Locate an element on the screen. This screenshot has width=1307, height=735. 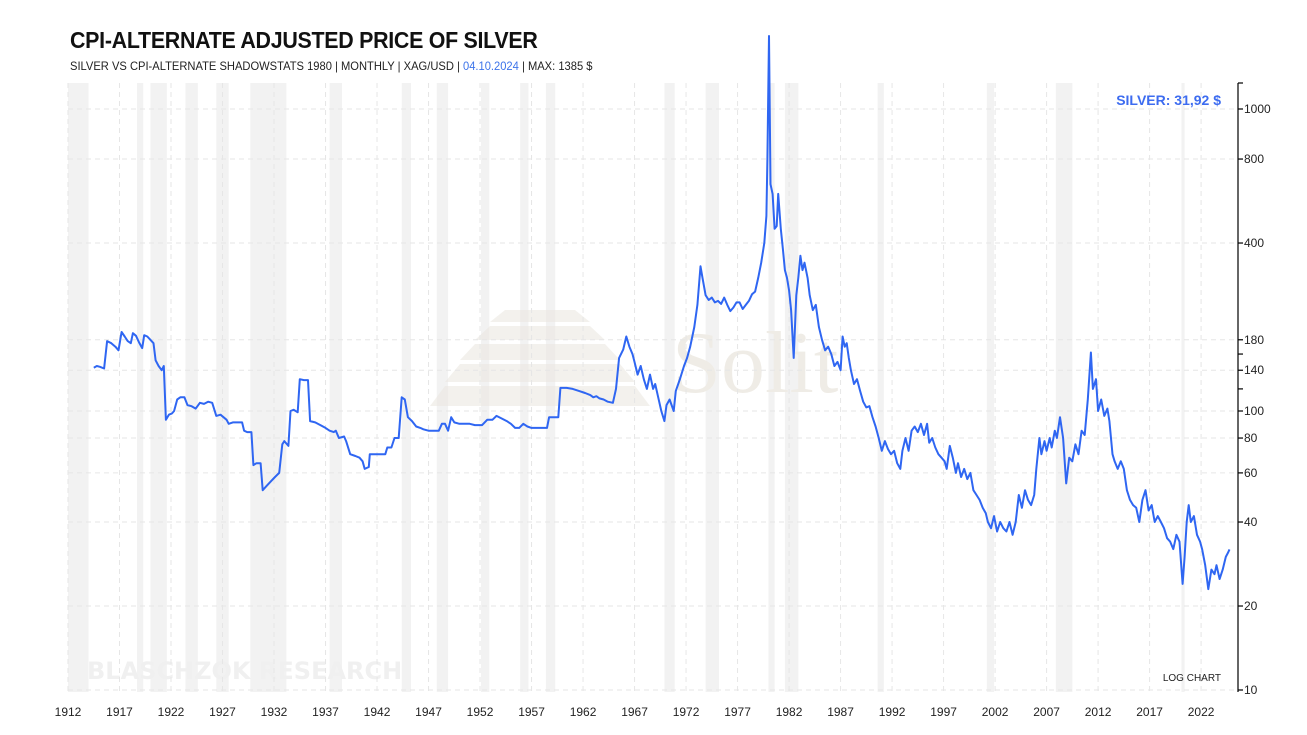
x-tick-label: 1952 is located at coordinates (480, 712).